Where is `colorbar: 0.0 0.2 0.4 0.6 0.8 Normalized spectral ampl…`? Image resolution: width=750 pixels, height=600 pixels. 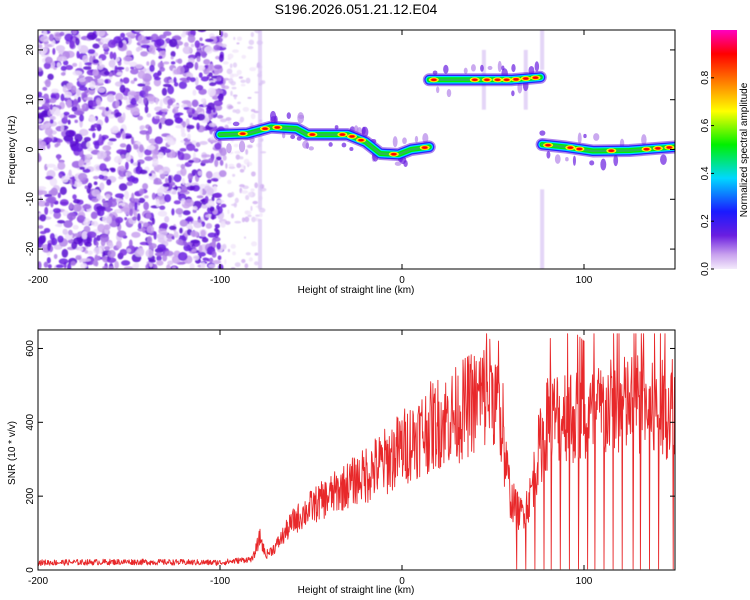
colorbar: 0.0 0.2 0.4 0.6 0.8 Normalized spectral ampl… is located at coordinates (725, 153).